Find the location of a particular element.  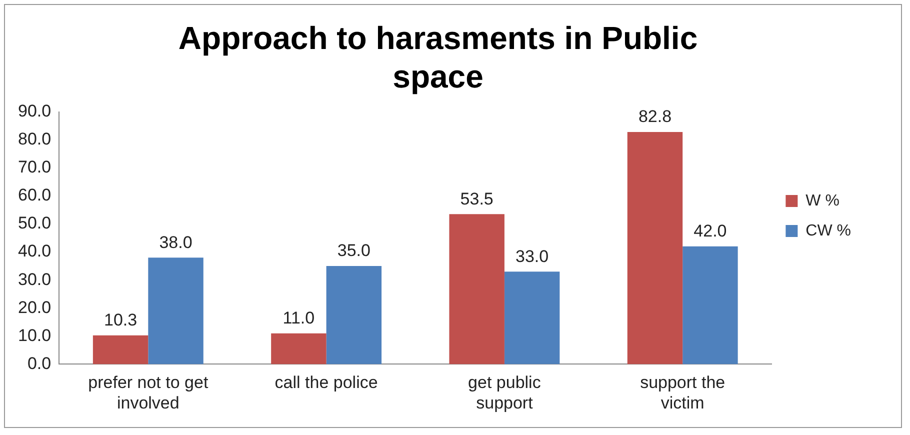

data-label: 11.0 is located at coordinates (298, 318).